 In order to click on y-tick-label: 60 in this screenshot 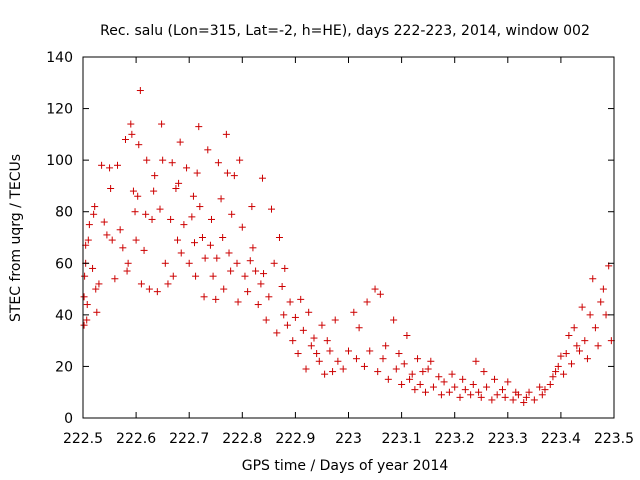, I will do `click(64, 264)`.